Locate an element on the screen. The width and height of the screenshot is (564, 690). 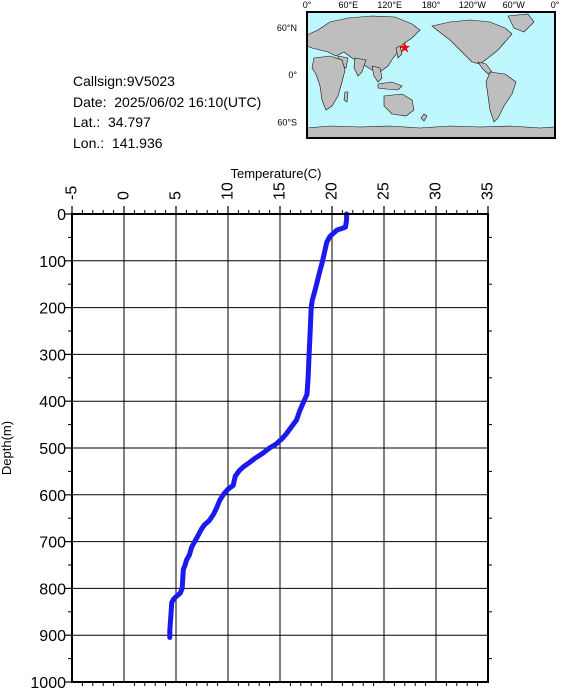
y-tick-labels: 0 100 200 300 400 500 600 700 800 900 1000 is located at coordinates (48, 448).